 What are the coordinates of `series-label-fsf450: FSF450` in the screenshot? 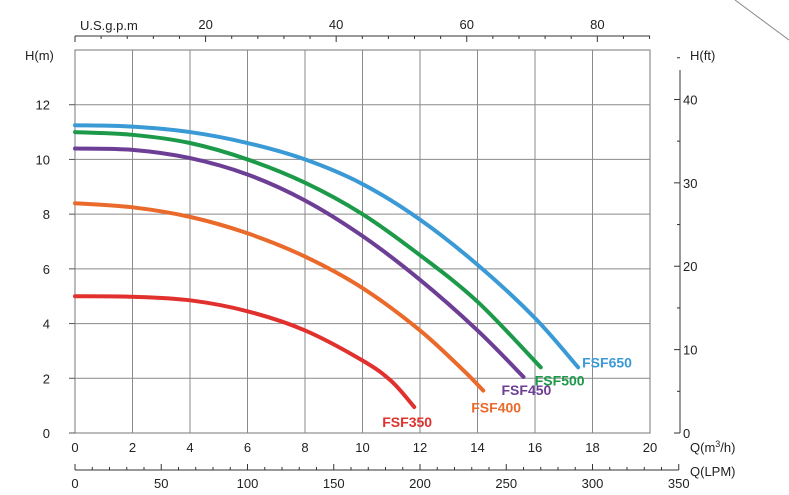 It's located at (527, 390).